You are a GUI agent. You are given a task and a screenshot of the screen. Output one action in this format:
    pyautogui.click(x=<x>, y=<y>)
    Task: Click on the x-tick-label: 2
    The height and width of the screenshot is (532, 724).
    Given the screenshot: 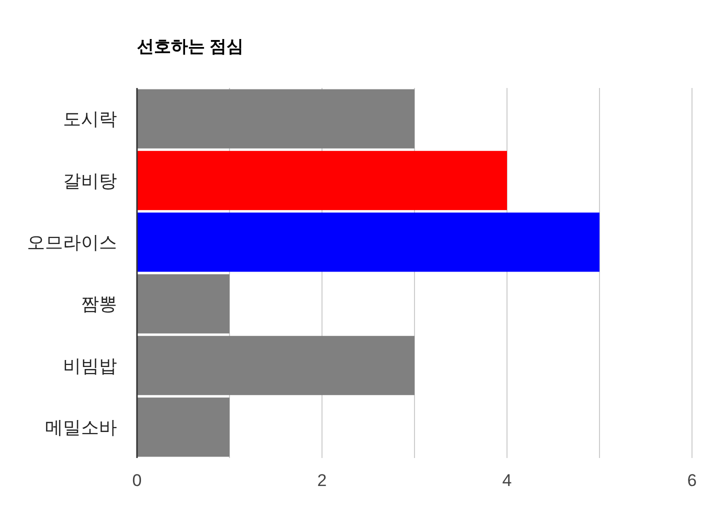 What is the action you would take?
    pyautogui.click(x=322, y=480)
    